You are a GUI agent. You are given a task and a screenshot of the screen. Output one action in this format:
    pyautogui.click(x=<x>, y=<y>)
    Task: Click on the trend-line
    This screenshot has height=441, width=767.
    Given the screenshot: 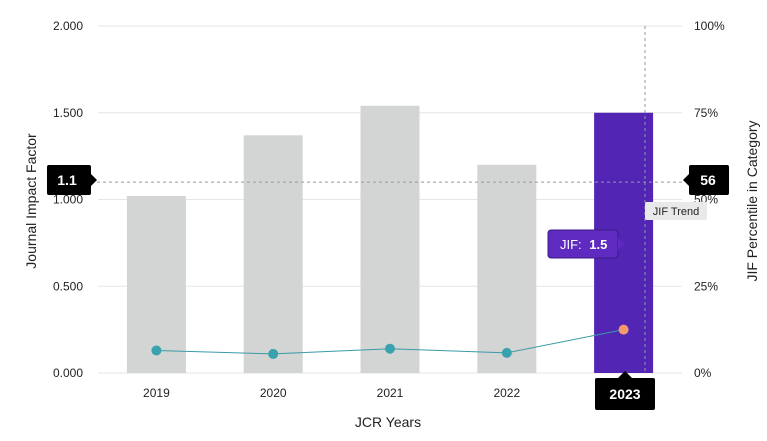 What is the action you would take?
    pyautogui.click(x=390, y=341)
    